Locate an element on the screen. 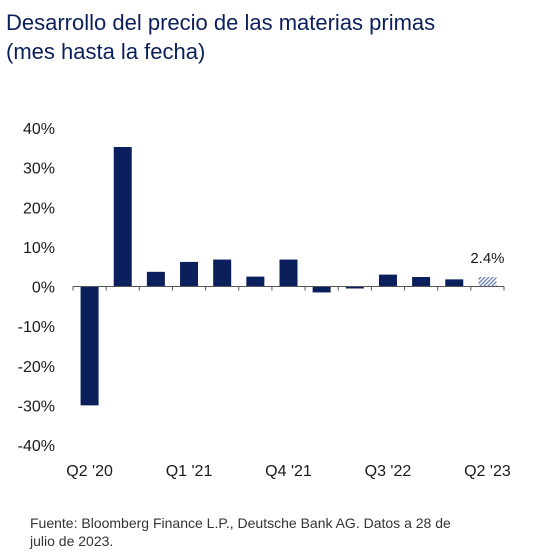 Image resolution: width=537 pixels, height=559 pixels. x-tick-label: Q1 '21 is located at coordinates (189, 471).